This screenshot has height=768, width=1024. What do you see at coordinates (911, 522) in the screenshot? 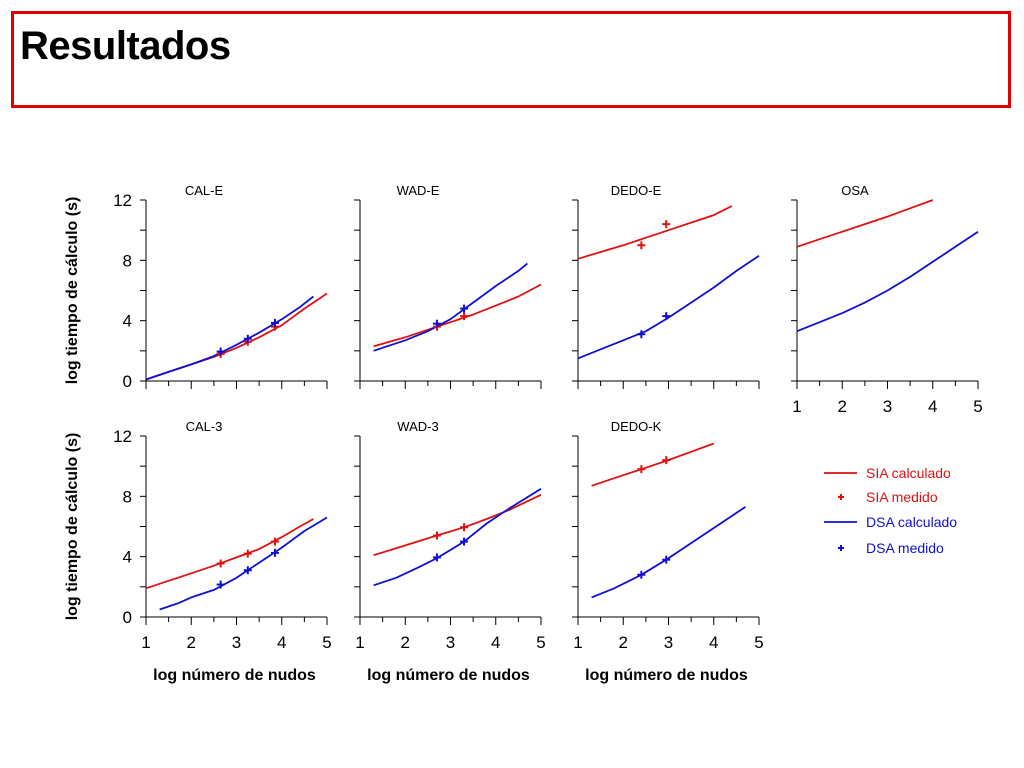
I see `legend-label: DSA calculado` at bounding box center [911, 522].